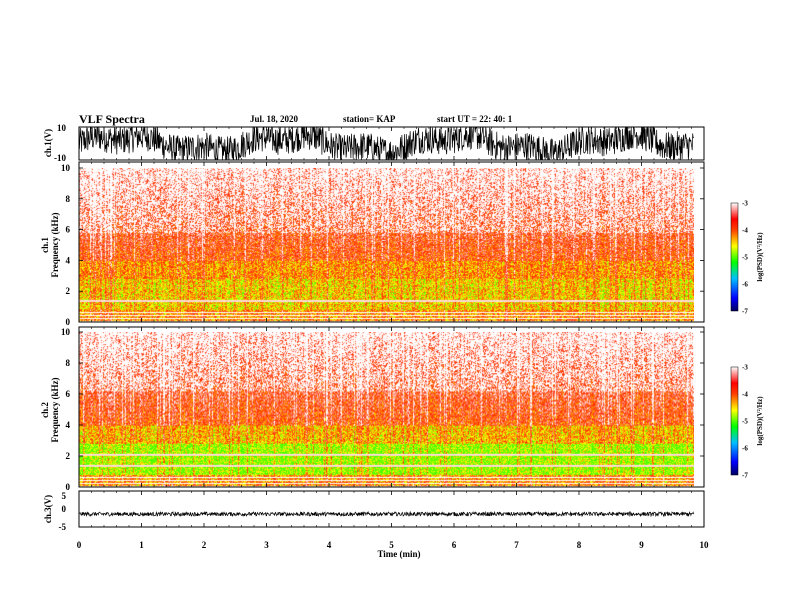 Image resolution: width=792 pixels, height=612 pixels. Describe the element at coordinates (475, 119) in the screenshot. I see `figure-start-time: start UT = 22: 40: 1` at that location.